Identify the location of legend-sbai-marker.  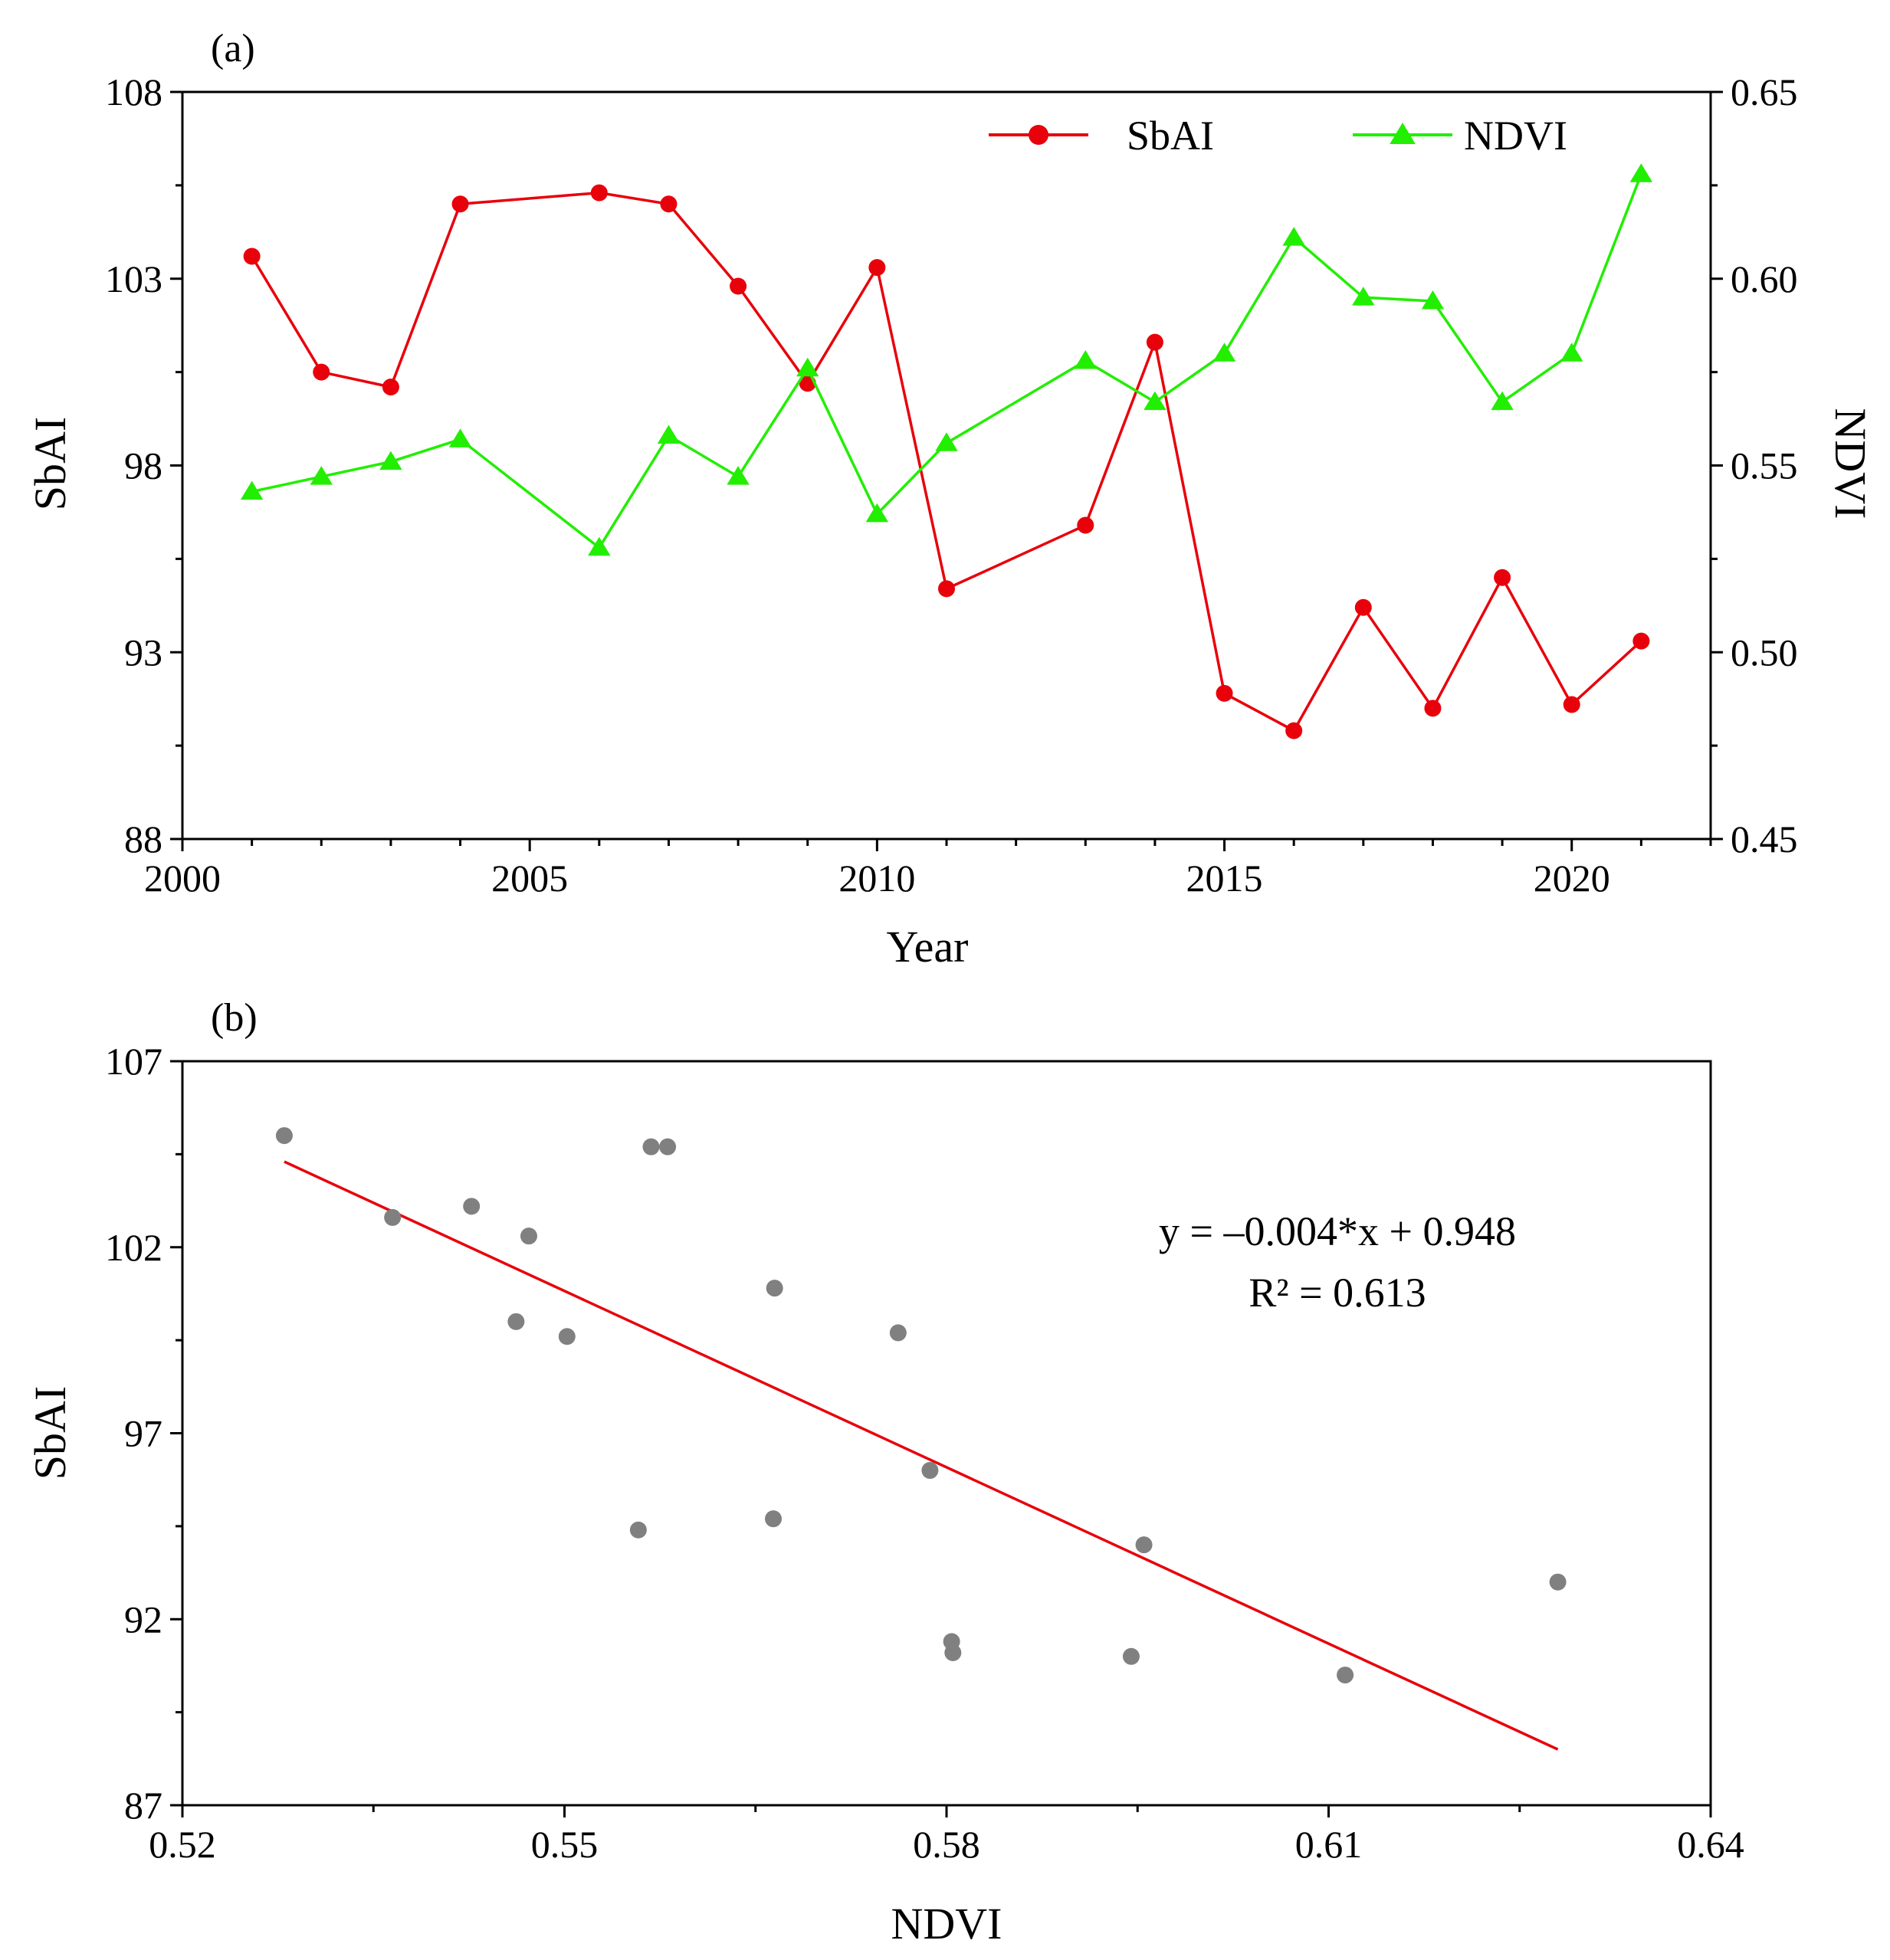
(1038, 135).